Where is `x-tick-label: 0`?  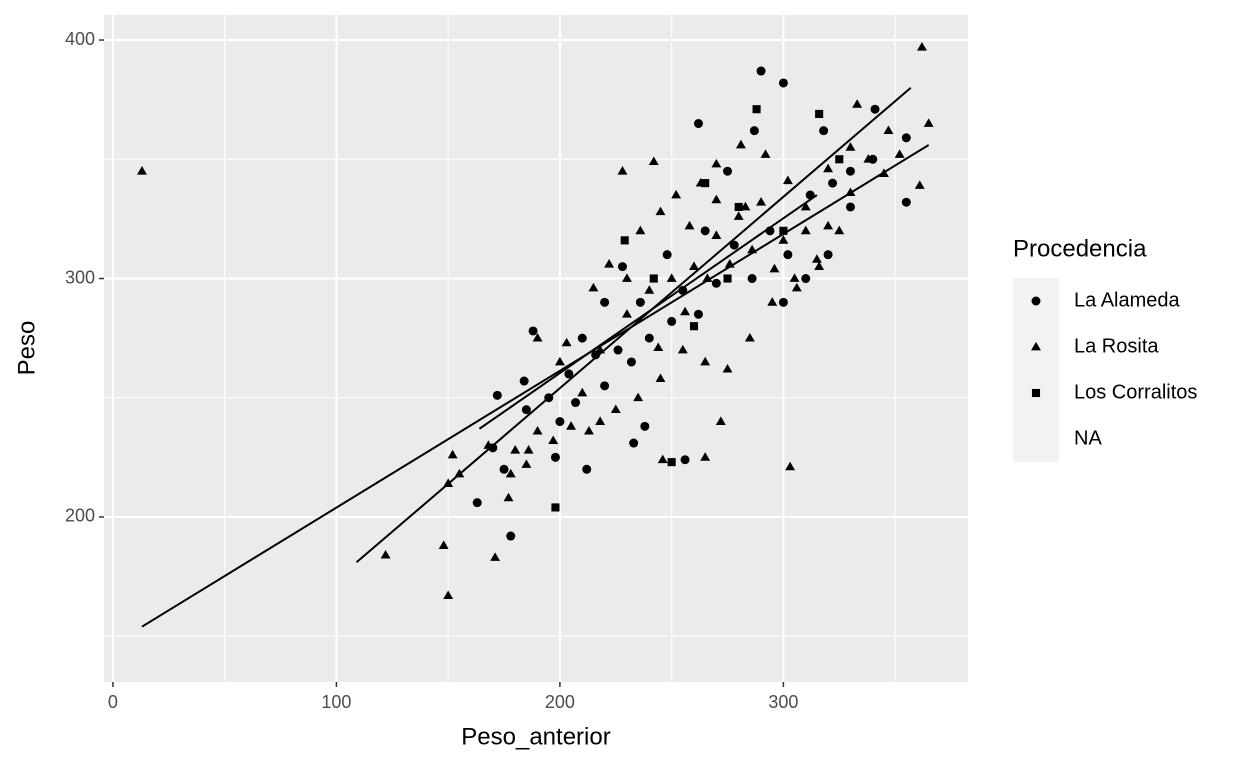
x-tick-label: 0 is located at coordinates (113, 702).